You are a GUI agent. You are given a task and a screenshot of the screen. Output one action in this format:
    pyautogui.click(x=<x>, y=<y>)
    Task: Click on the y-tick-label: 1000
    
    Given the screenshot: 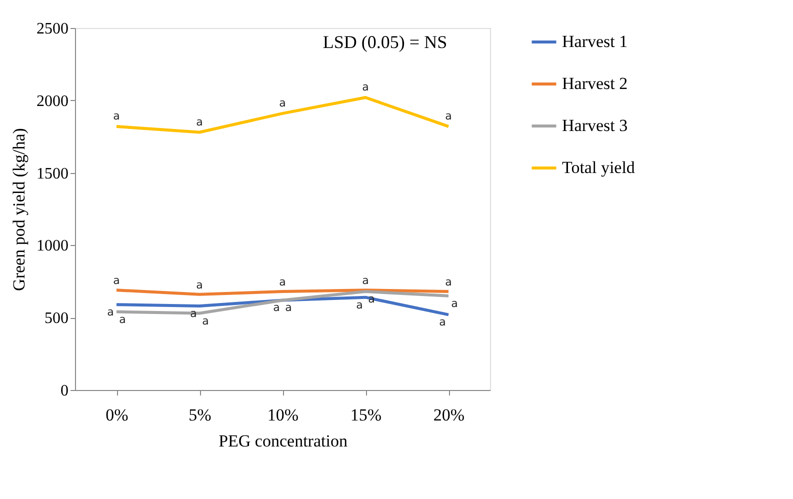 What is the action you would take?
    pyautogui.click(x=52, y=246)
    